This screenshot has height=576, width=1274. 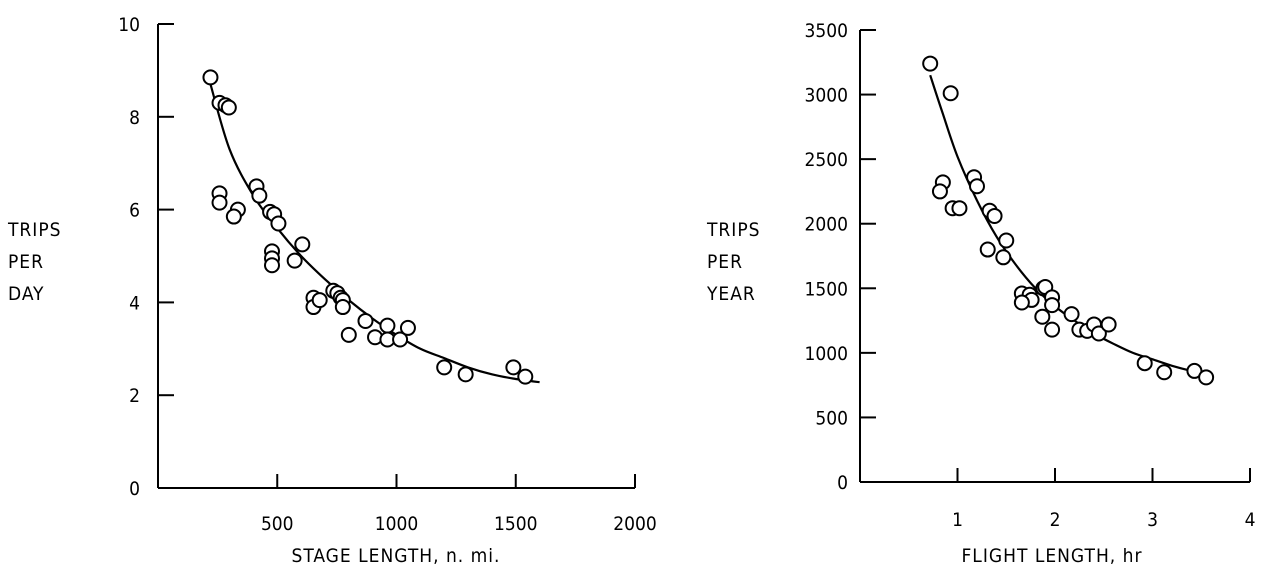 What do you see at coordinates (459, 524) in the screenshot?
I see `x-tick-labels: 500 1000 1500 2000` at bounding box center [459, 524].